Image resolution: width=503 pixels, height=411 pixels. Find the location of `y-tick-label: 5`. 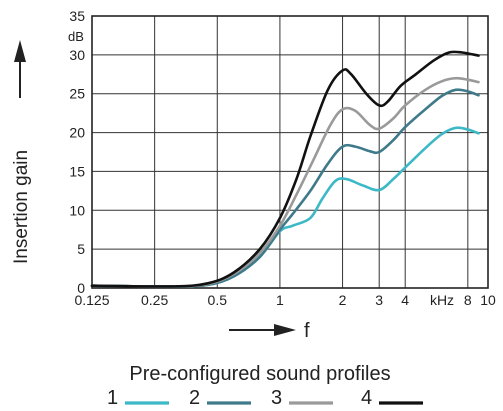

y-tick-label: 5 is located at coordinates (81, 249).